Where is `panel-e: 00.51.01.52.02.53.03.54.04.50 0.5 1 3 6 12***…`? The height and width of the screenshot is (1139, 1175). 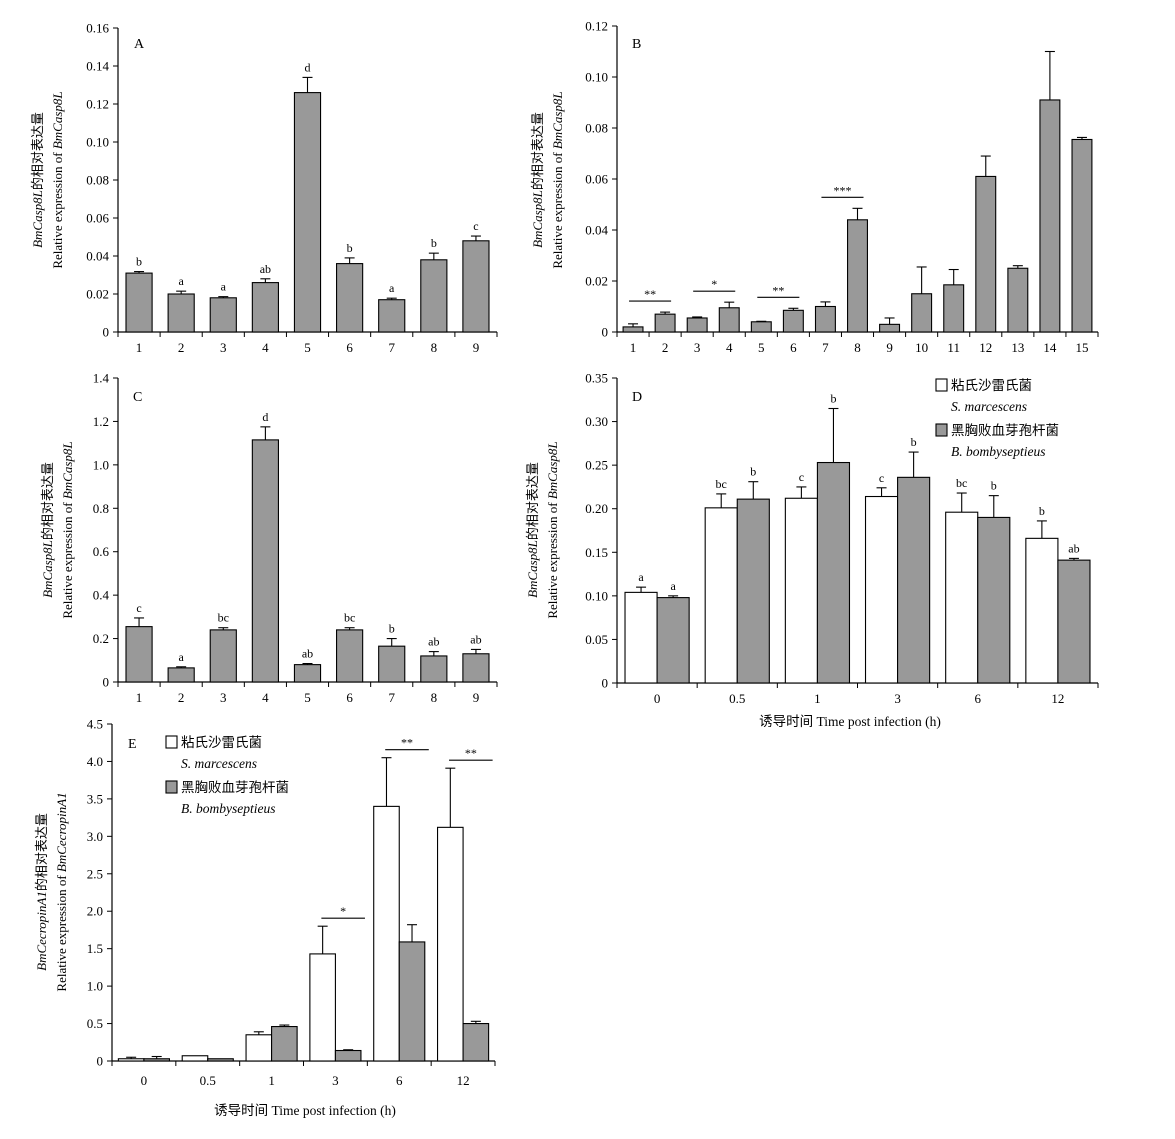 panel-e: 00.51.01.52.02.53.03.54.04.50 0.5 1 3 6 12***… is located at coordinates (265, 917).